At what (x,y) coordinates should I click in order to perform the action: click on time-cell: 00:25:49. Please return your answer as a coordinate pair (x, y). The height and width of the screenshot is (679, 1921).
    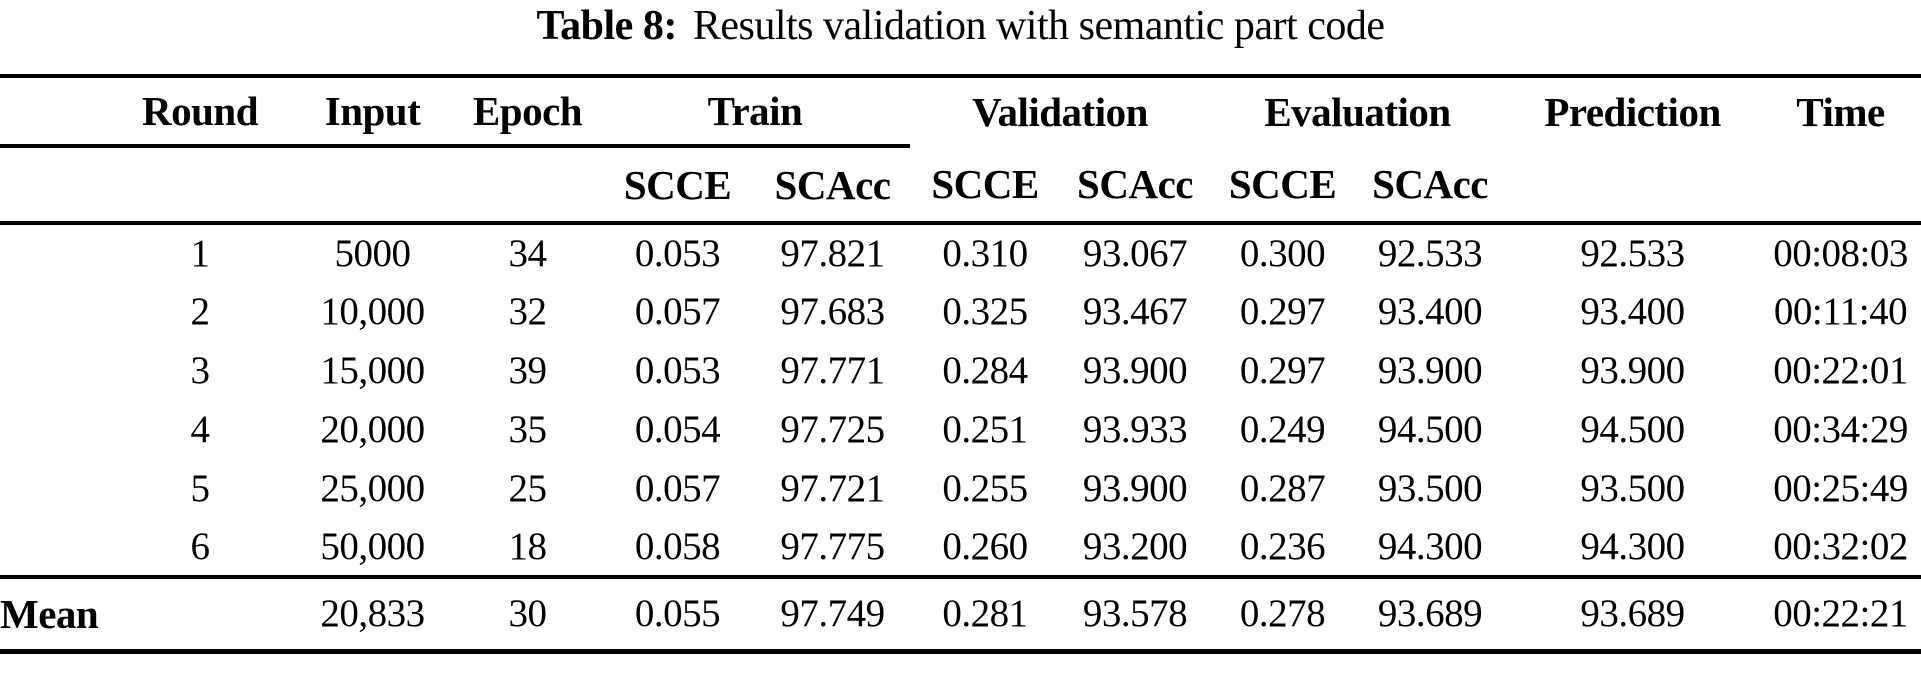
    Looking at the image, I should click on (1840, 488).